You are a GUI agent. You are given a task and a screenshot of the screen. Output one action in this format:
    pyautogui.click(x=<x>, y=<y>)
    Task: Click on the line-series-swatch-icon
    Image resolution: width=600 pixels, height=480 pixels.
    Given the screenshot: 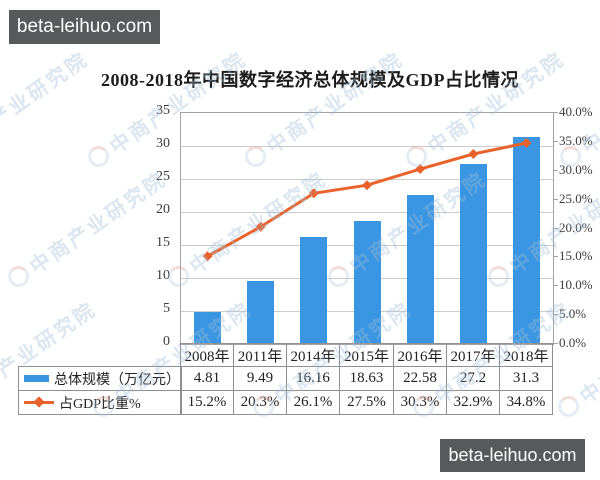 What is the action you would take?
    pyautogui.click(x=39, y=402)
    